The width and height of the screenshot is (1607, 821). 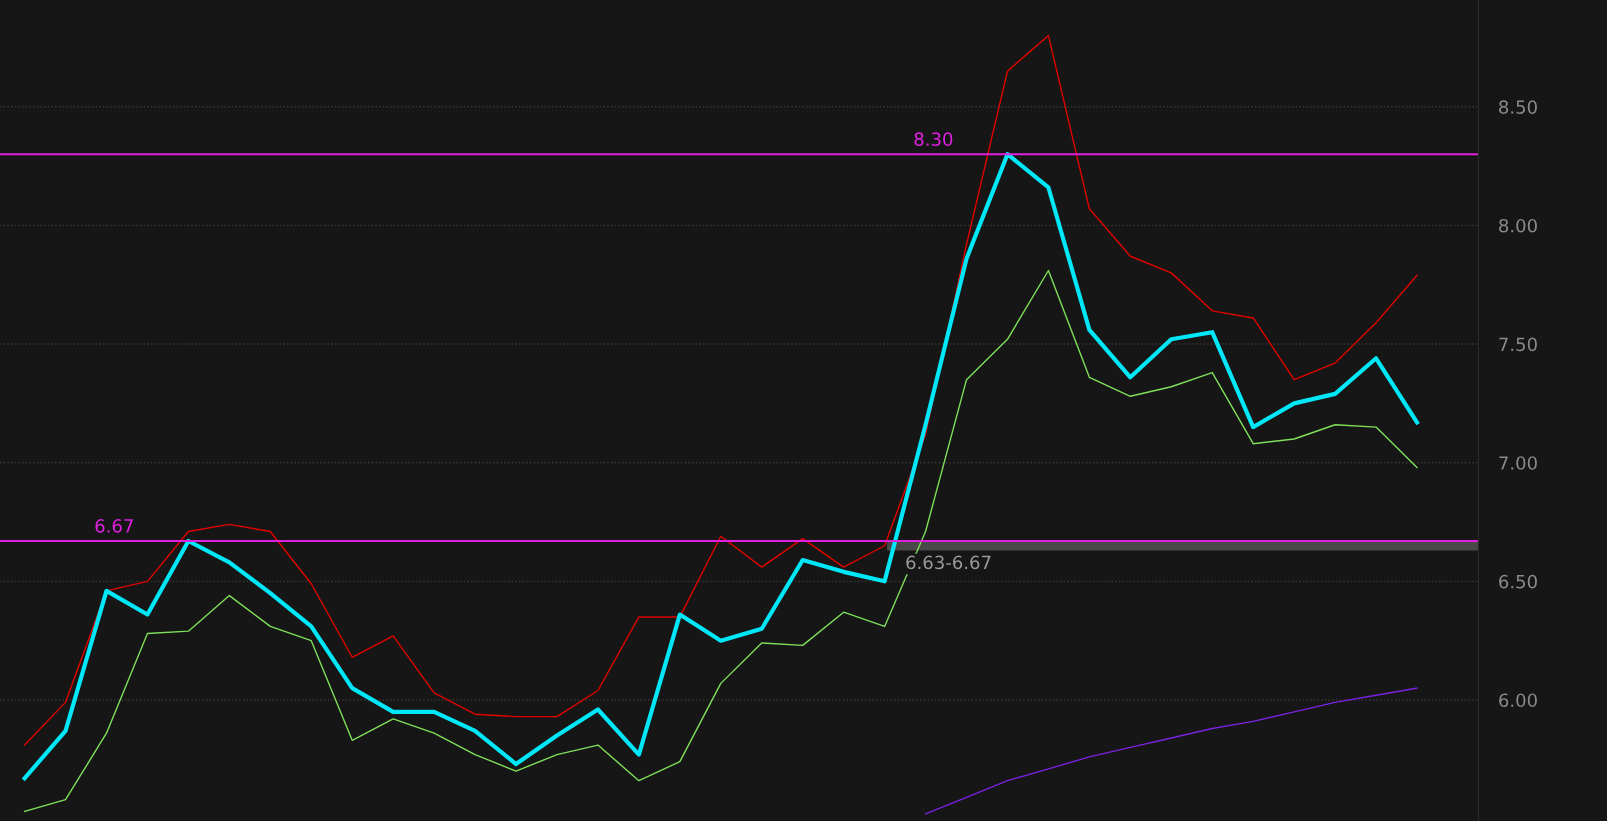 What do you see at coordinates (1518, 225) in the screenshot?
I see `y-tick-label: 8.00` at bounding box center [1518, 225].